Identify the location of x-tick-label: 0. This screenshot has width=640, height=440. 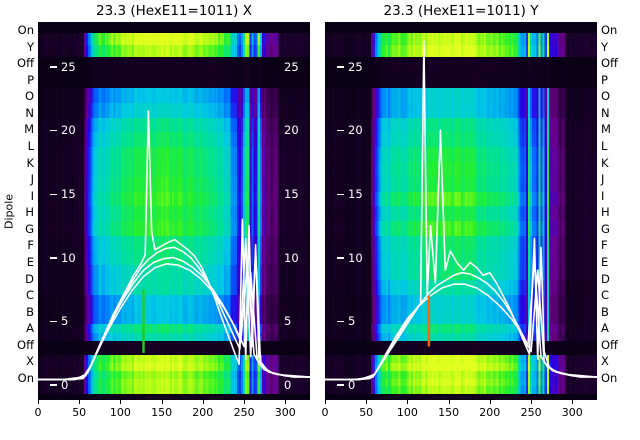
(38, 412).